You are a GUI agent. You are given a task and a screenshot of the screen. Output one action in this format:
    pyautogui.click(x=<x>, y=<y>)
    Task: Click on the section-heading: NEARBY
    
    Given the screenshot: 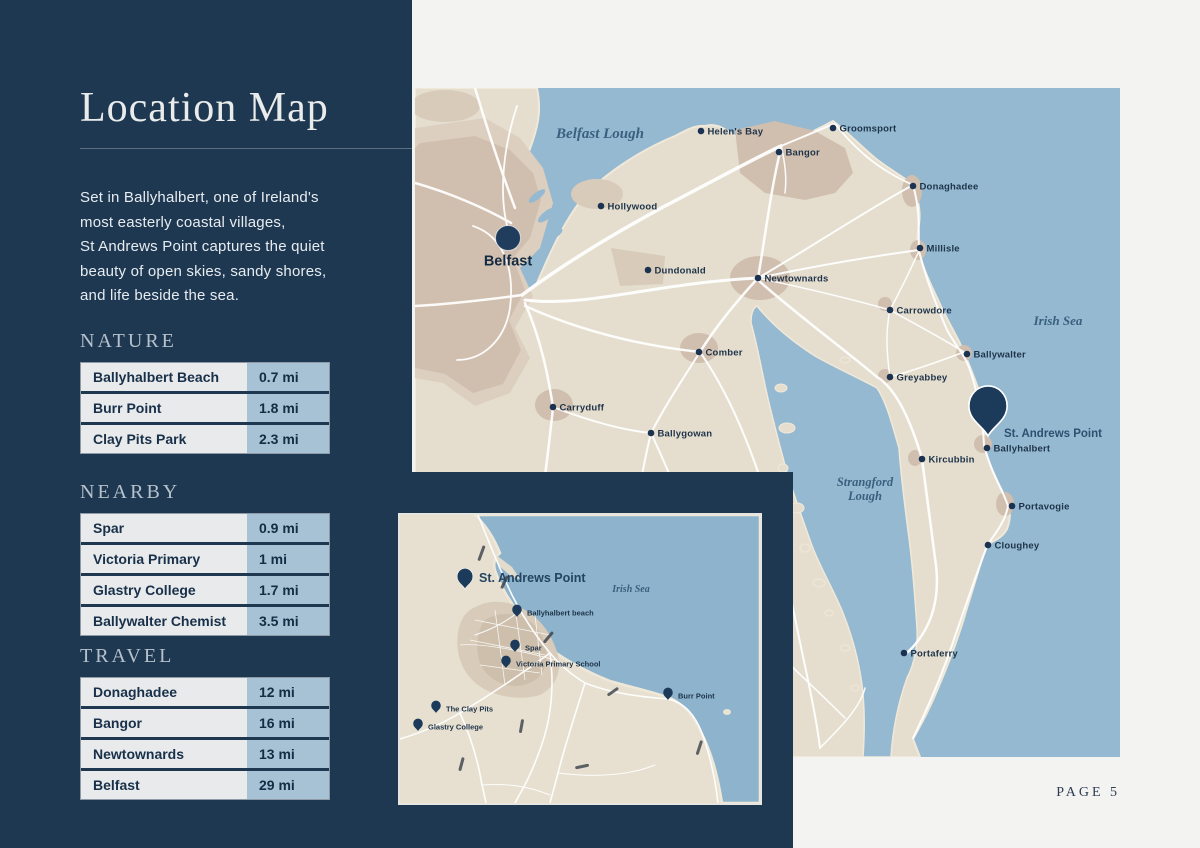 What is the action you would take?
    pyautogui.click(x=130, y=492)
    